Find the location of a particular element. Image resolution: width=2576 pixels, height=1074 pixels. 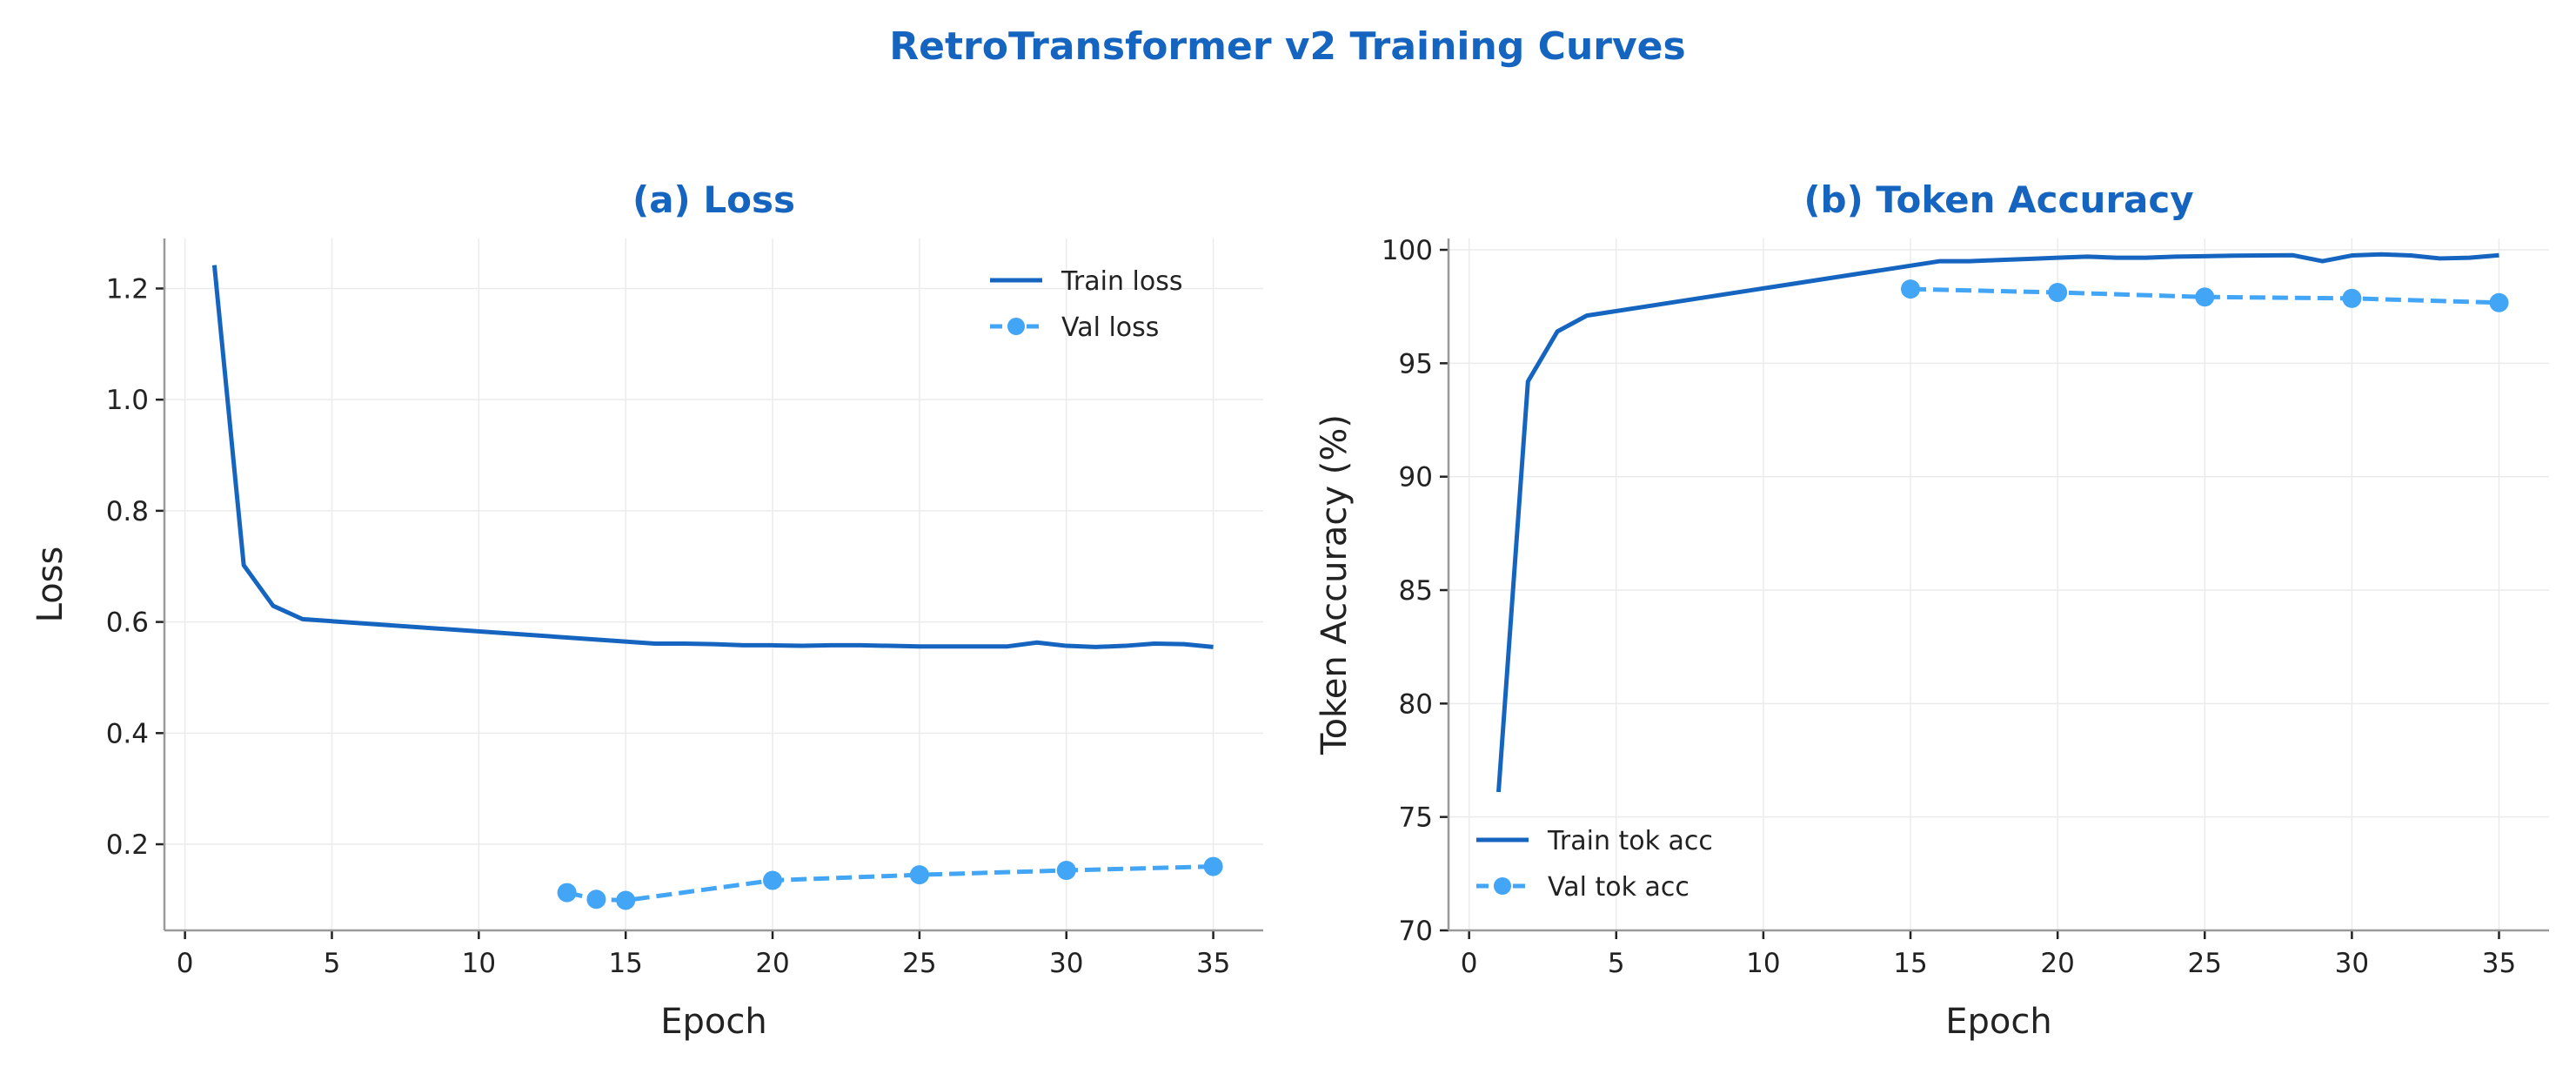

legend-label: Train loss is located at coordinates (1121, 281).